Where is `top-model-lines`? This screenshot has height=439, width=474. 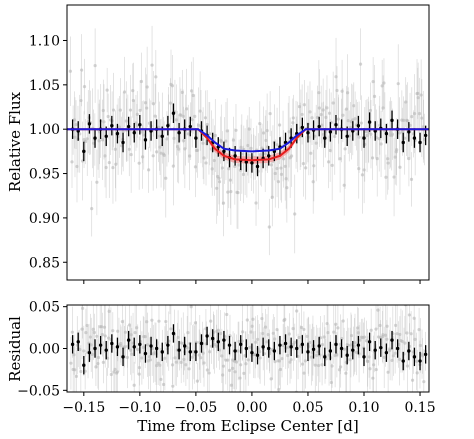
top-model-lines is located at coordinates (248, 145).